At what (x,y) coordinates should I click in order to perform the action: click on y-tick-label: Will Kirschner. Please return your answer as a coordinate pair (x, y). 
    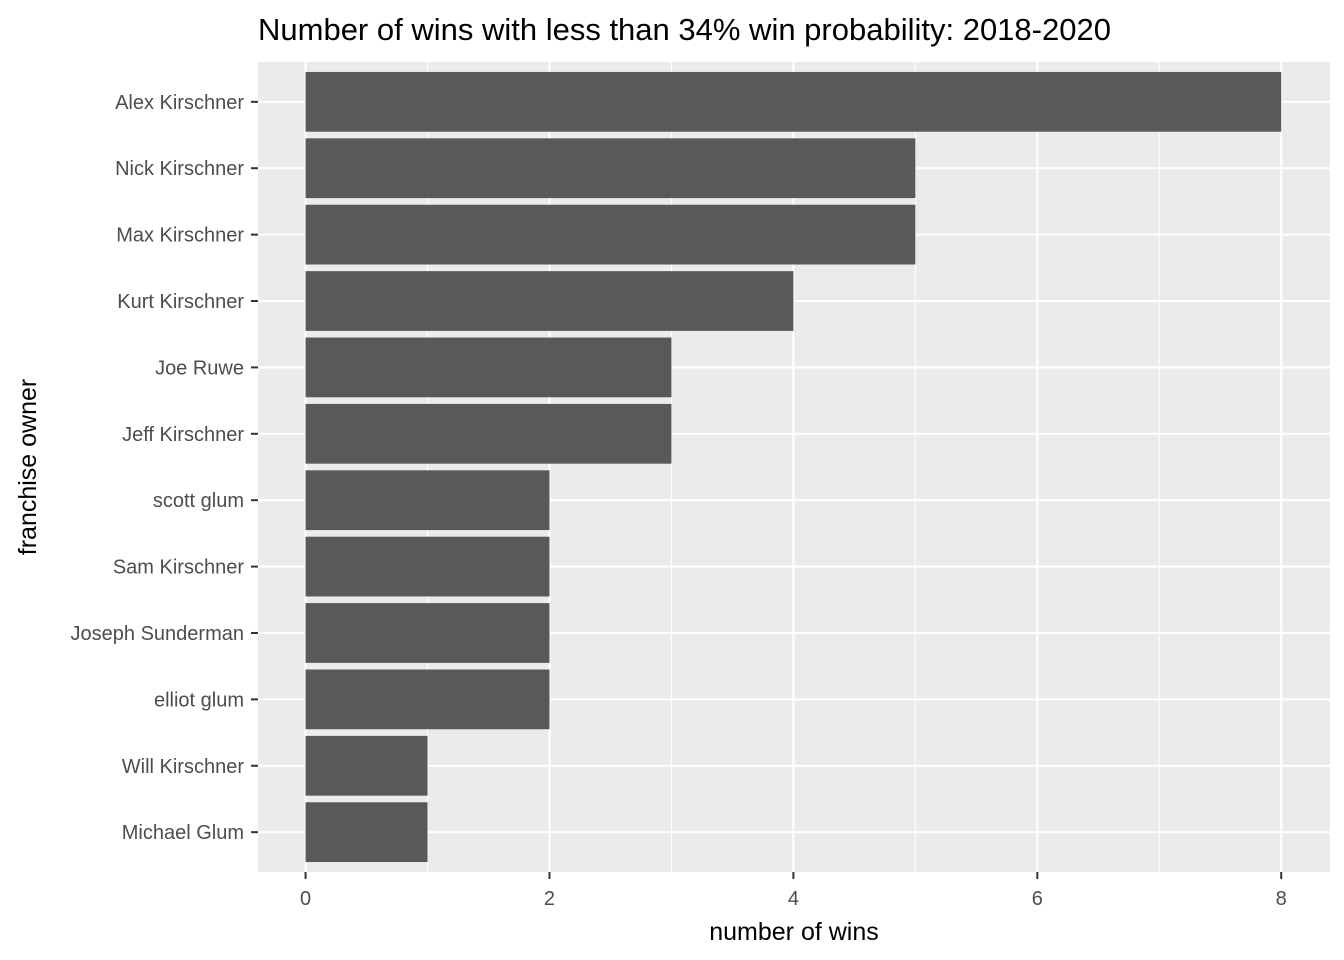
    Looking at the image, I should click on (183, 767).